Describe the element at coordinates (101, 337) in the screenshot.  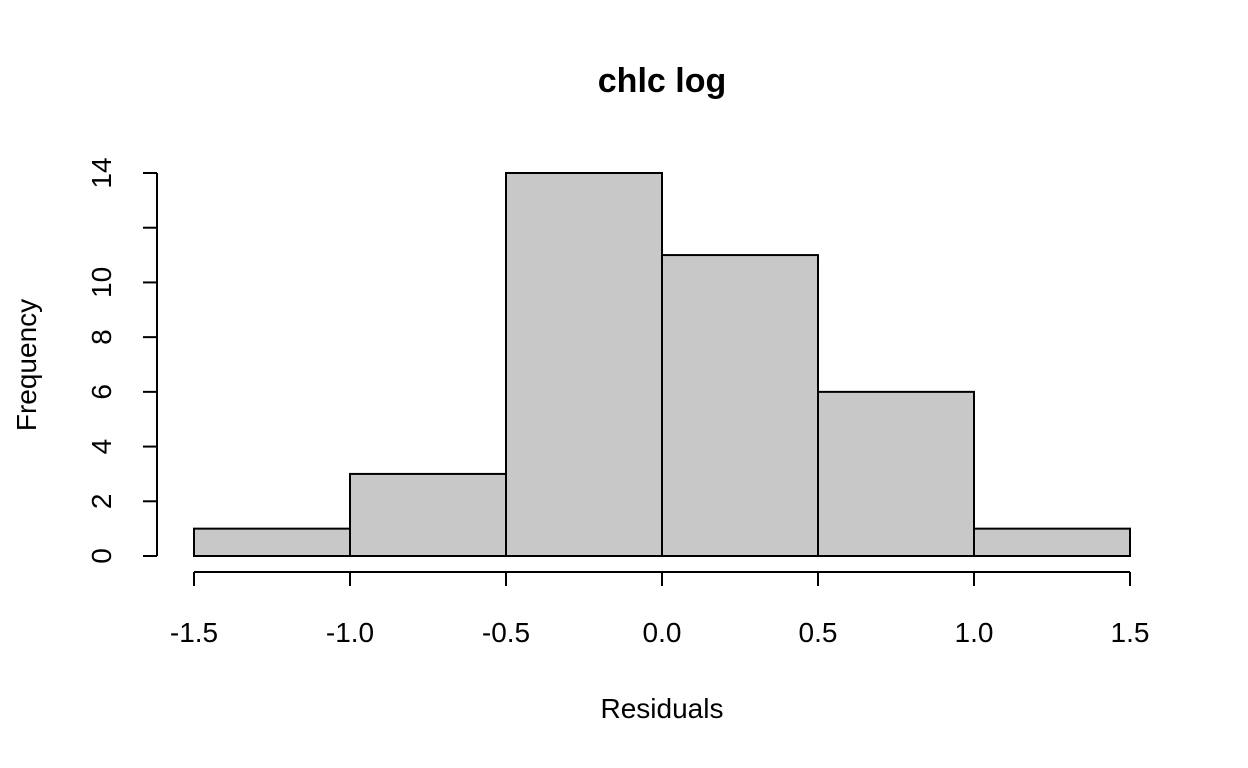
I see `y-tick-label: 8` at that location.